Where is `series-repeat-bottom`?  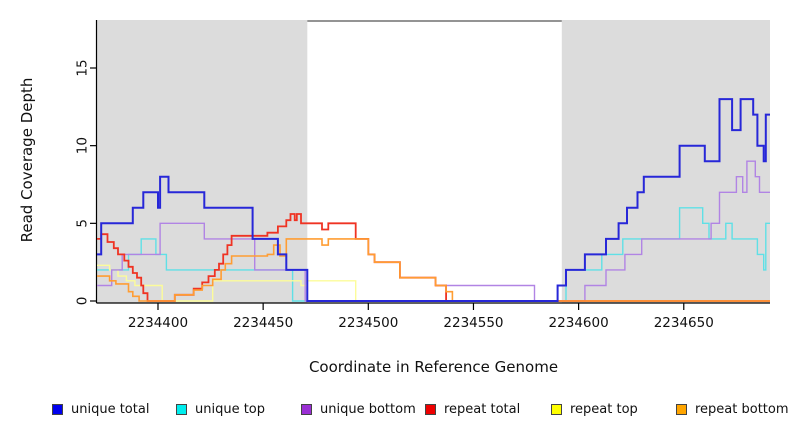
series-repeat-bottom is located at coordinates (433, 270).